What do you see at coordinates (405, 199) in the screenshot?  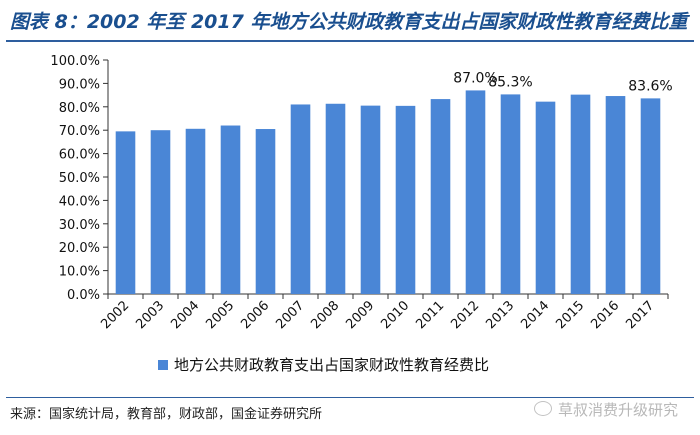 I see `bar-2010` at bounding box center [405, 199].